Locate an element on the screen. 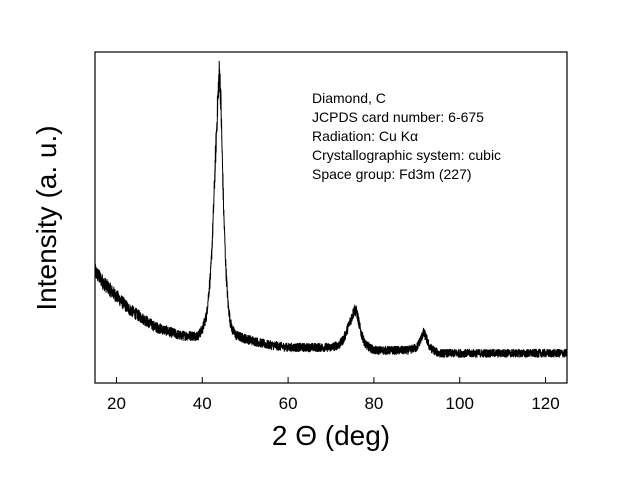 This screenshot has height=485, width=630. x-axis-ticks is located at coordinates (331, 380).